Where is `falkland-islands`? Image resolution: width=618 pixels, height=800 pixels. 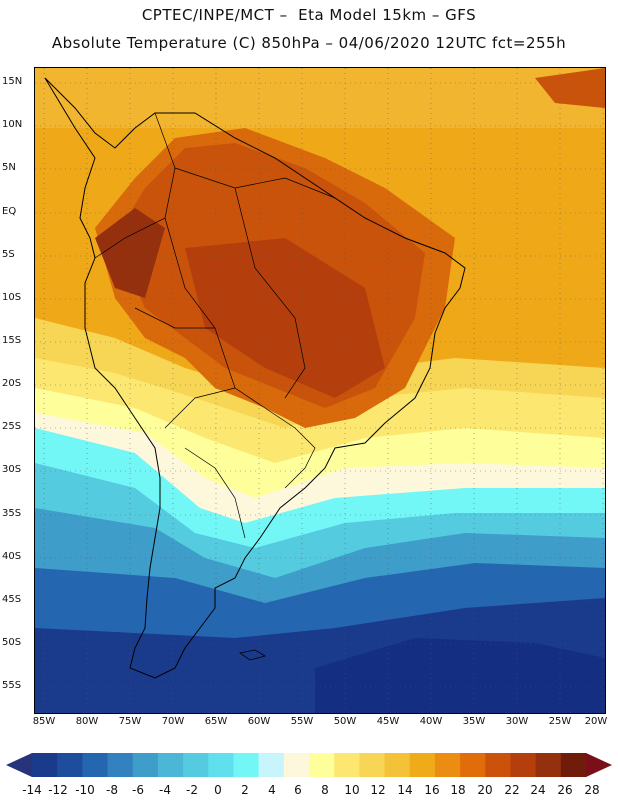 falkland-islands is located at coordinates (253, 655).